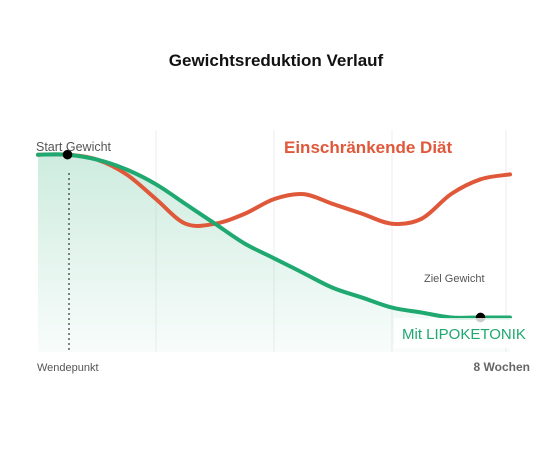  Describe the element at coordinates (68, 368) in the screenshot. I see `x-start-label: Wendepunkt` at that location.